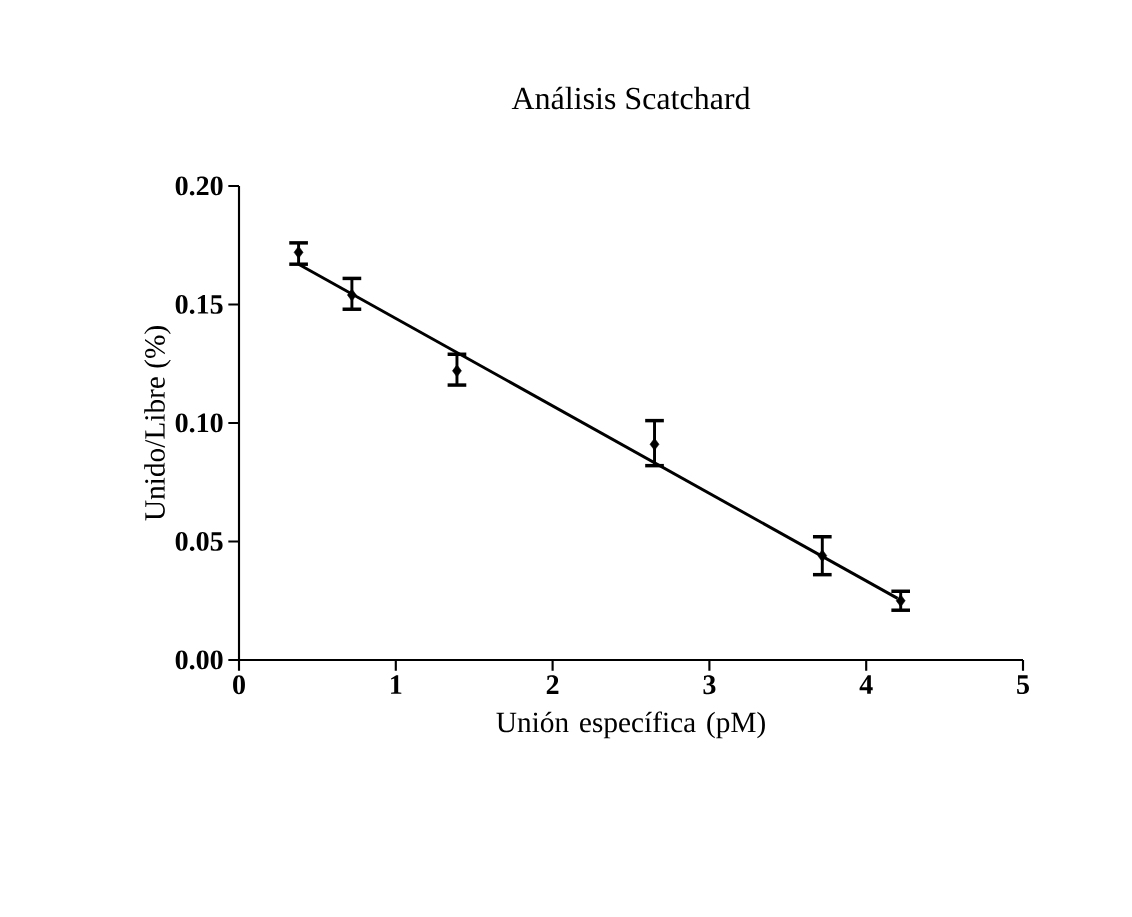  What do you see at coordinates (199, 541) in the screenshot?
I see `y-tick-label: 0.05` at bounding box center [199, 541].